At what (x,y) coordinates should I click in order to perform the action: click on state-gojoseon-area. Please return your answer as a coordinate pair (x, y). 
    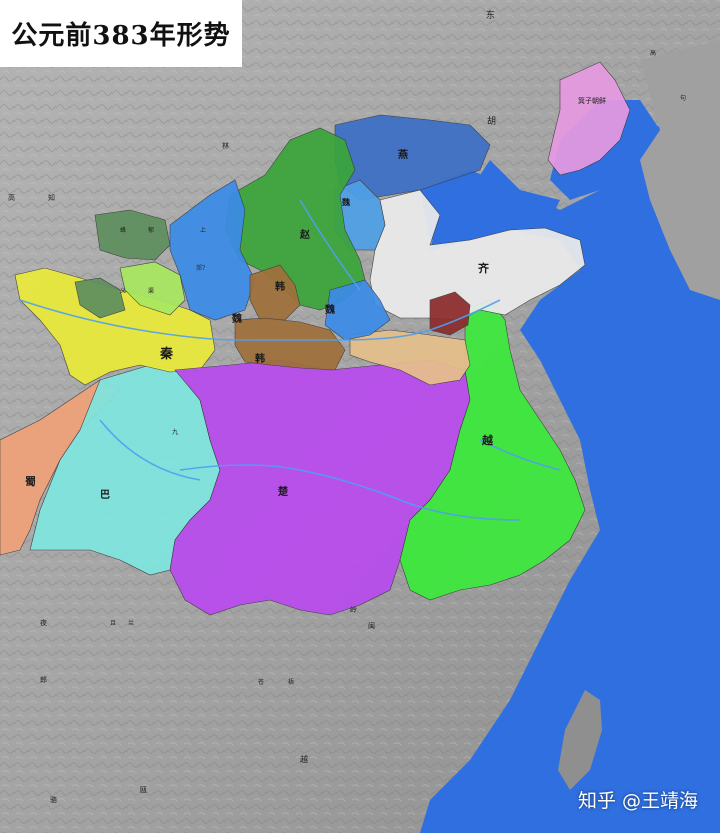
    Looking at the image, I should click on (589, 118).